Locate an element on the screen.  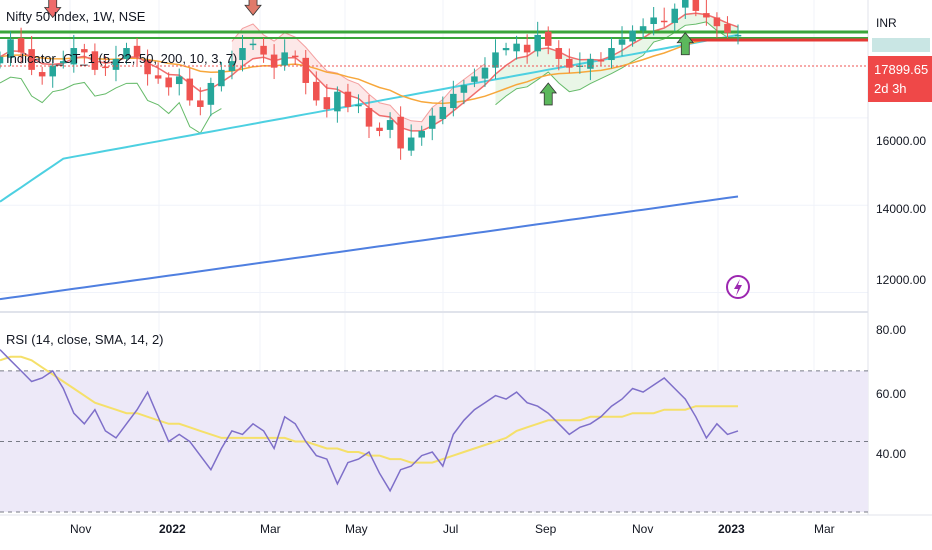
price-tick-14000: 14000.00 is located at coordinates (901, 209).